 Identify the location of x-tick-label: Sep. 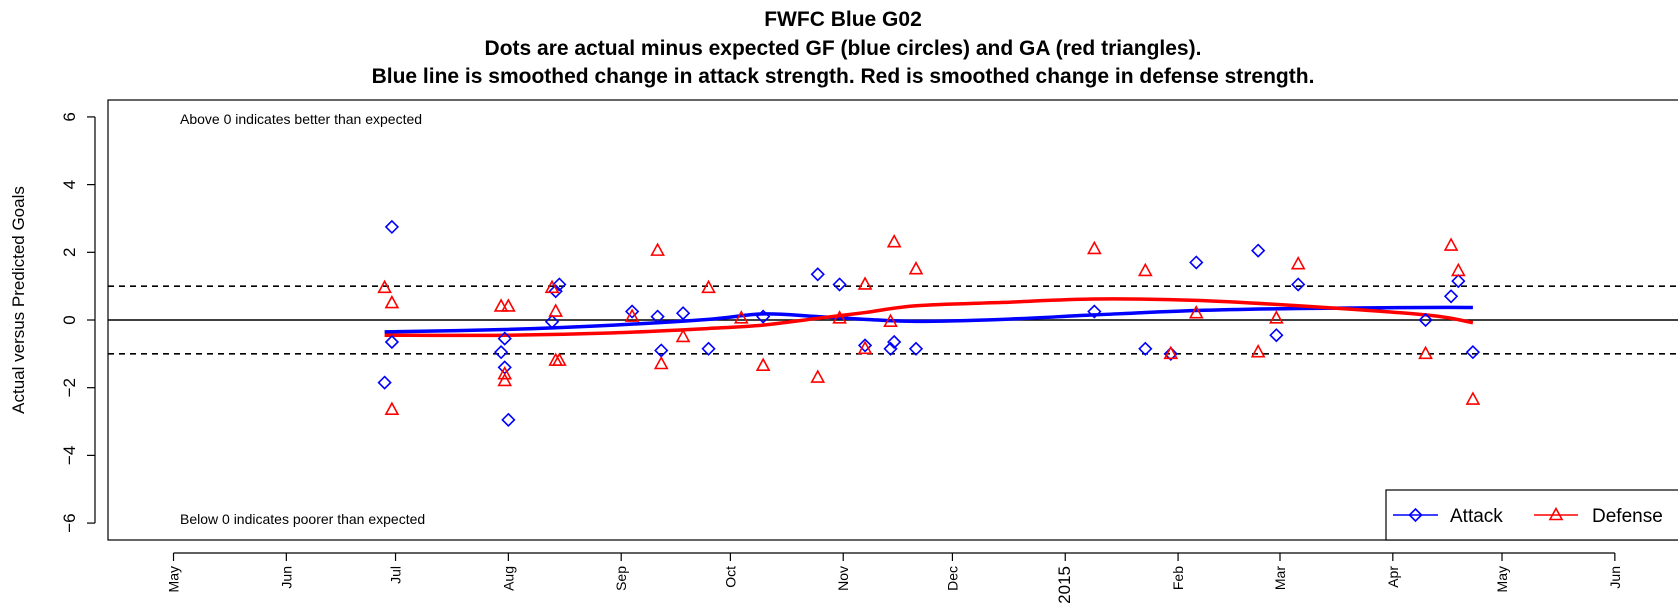
(621, 578).